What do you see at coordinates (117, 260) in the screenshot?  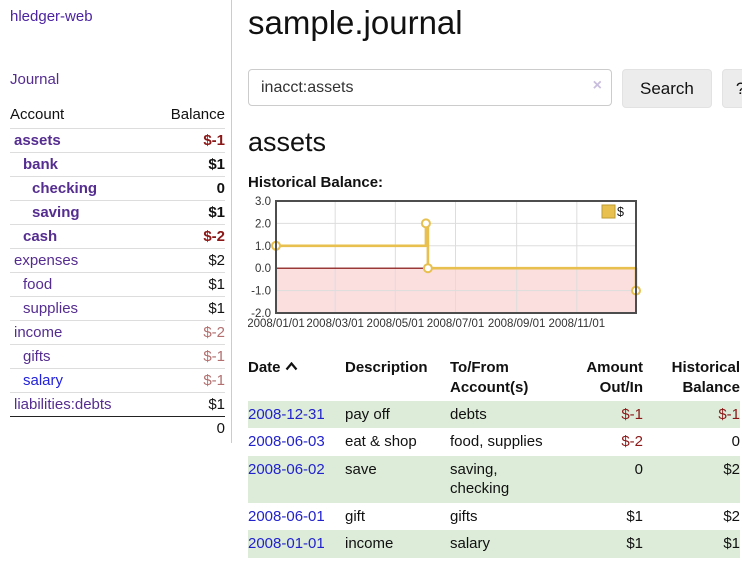 I see `account-row: expenses $2` at bounding box center [117, 260].